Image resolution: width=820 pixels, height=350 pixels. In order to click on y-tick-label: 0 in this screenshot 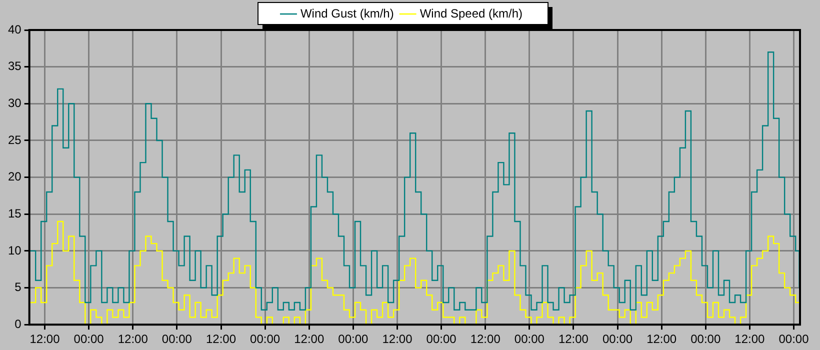, I will do `click(18, 323)`.